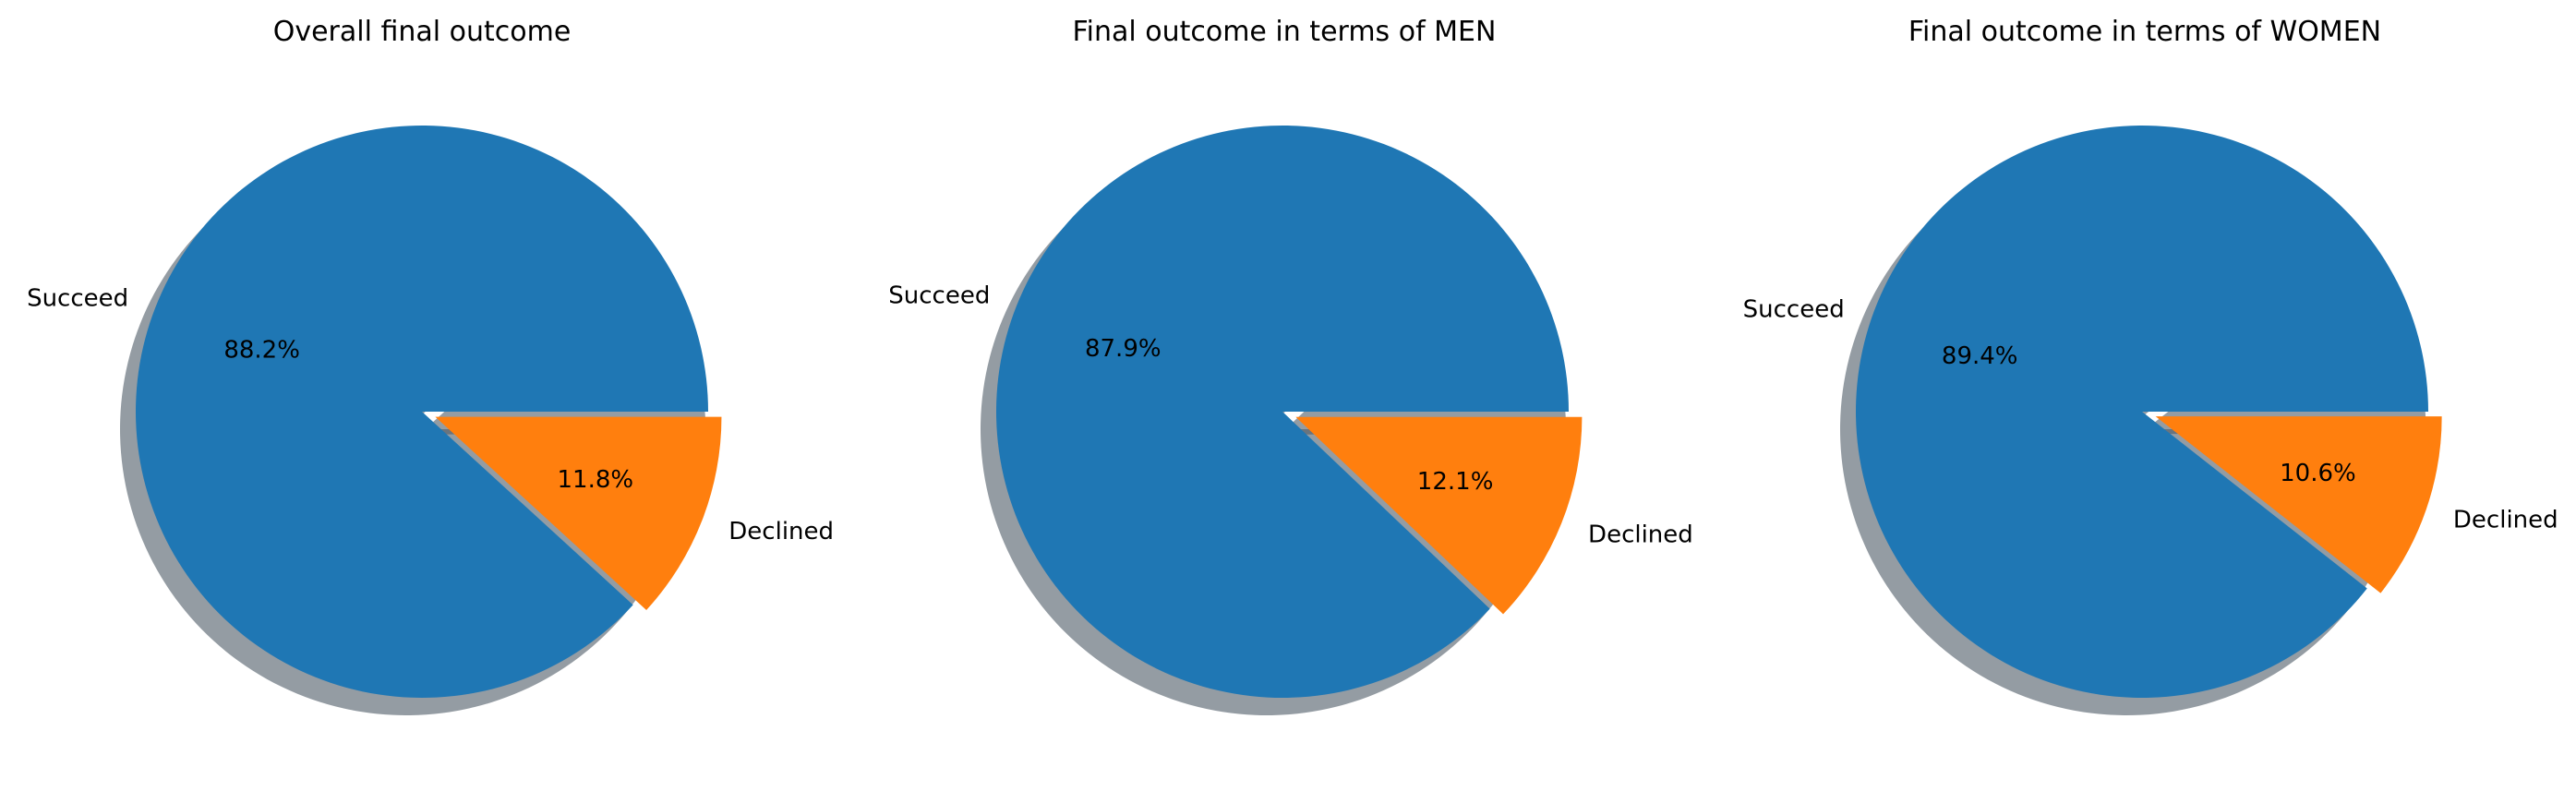 The width and height of the screenshot is (2576, 791). What do you see at coordinates (1980, 356) in the screenshot?
I see `slice-value-label-succeed: 89.4%` at bounding box center [1980, 356].